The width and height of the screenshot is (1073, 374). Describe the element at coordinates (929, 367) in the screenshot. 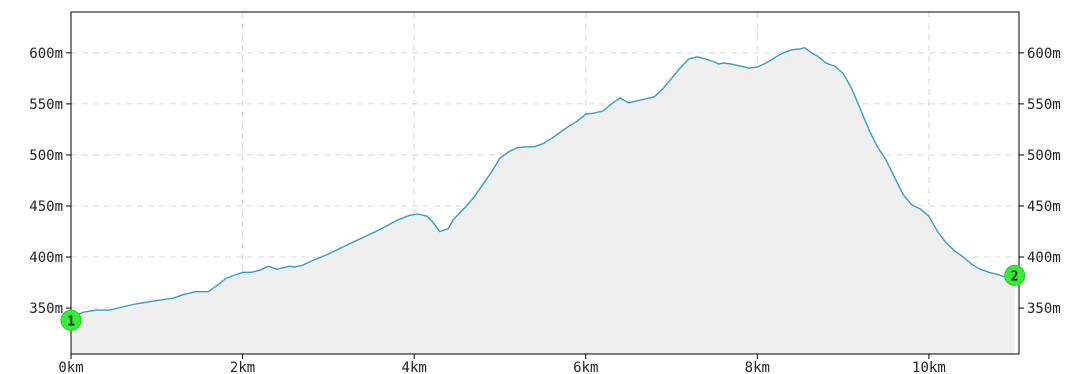

I see `x-tick-label: 10km` at that location.